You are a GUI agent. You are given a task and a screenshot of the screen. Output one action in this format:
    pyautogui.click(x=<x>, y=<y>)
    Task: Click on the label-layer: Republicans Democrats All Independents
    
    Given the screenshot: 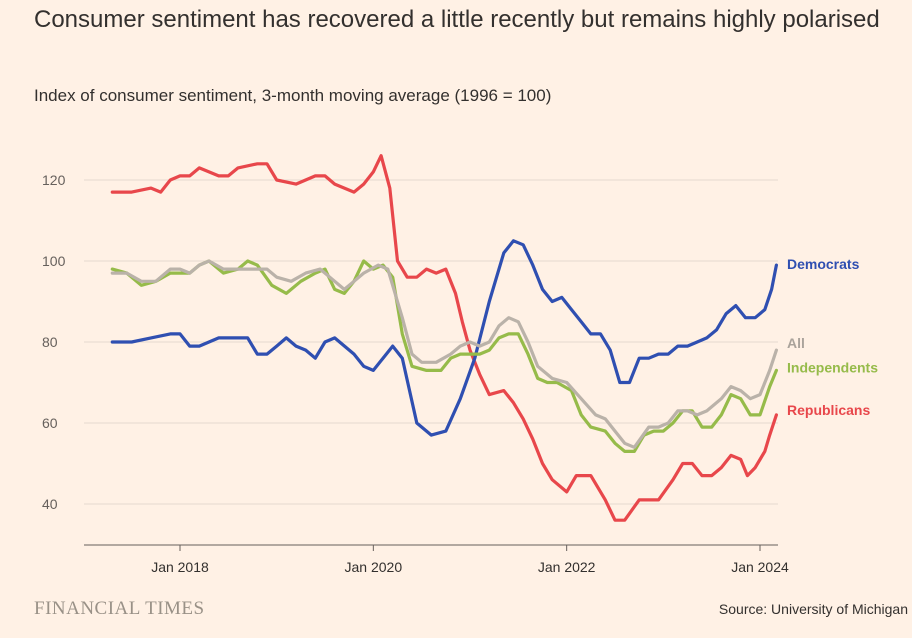 What is the action you would take?
    pyautogui.click(x=832, y=337)
    